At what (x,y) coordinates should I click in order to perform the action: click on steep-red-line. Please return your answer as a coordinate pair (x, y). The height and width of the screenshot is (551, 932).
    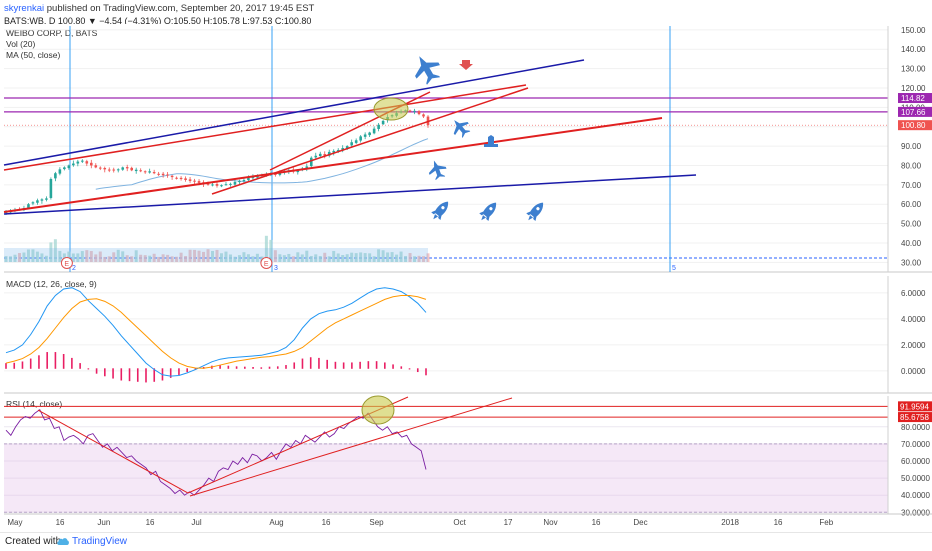
    Looking at the image, I should click on (370, 141).